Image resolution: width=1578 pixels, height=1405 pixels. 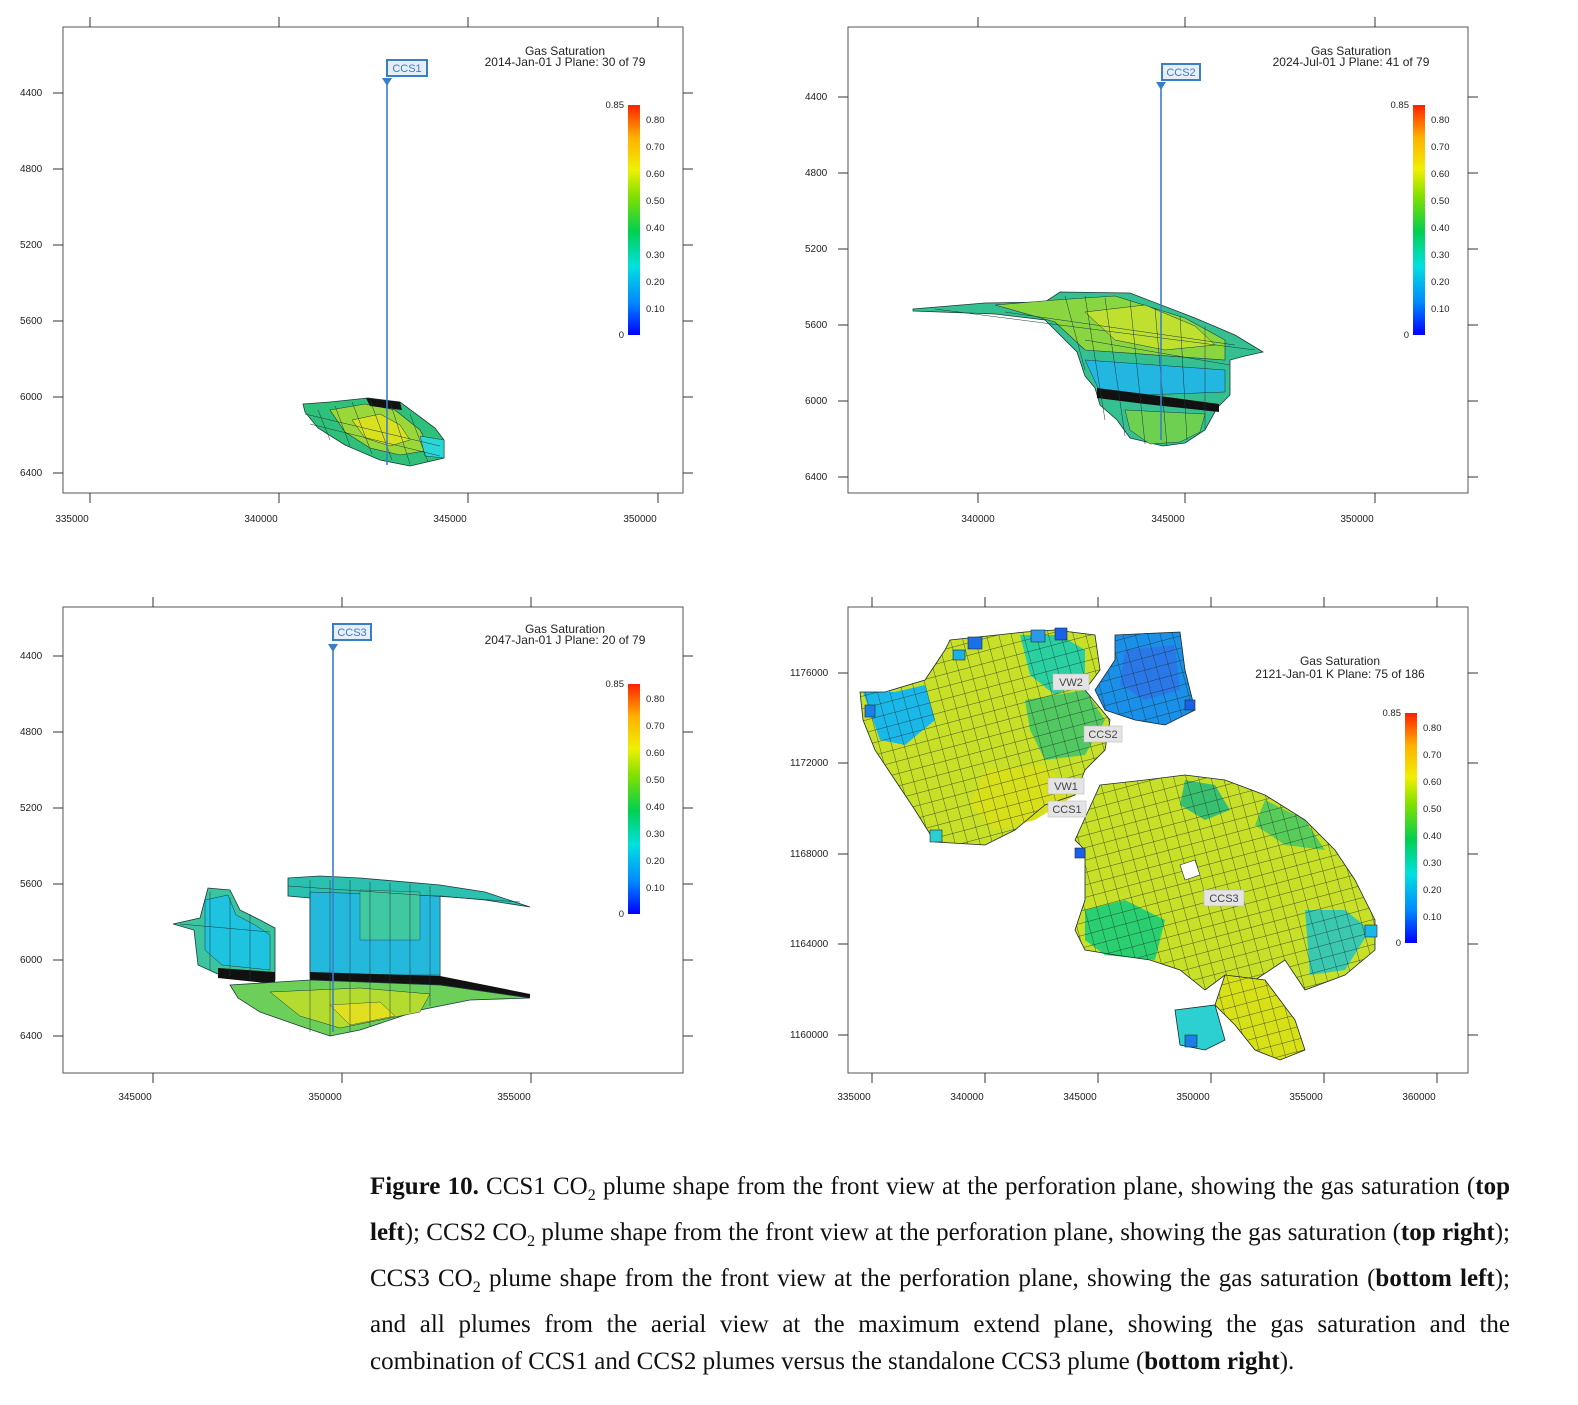 What do you see at coordinates (655, 699) in the screenshot?
I see `colorbar-tick: 0.80` at bounding box center [655, 699].